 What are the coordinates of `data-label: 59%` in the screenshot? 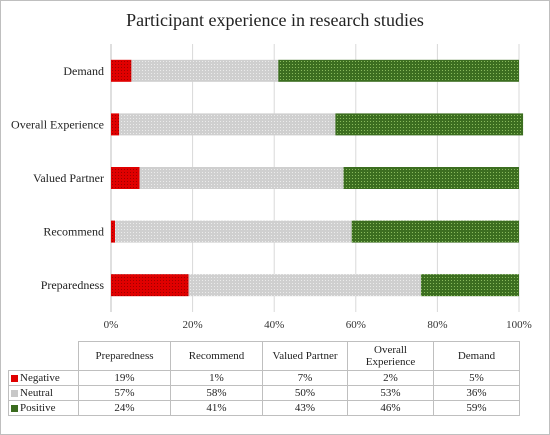 It's located at (476, 408).